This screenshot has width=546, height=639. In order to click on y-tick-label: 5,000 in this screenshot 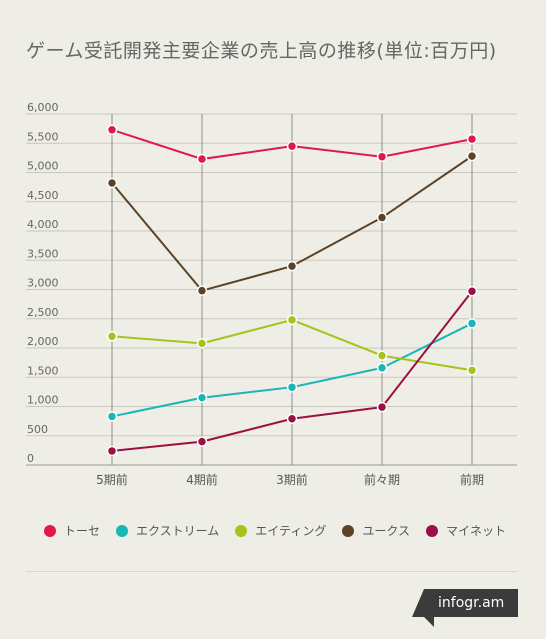, I will do `click(43, 166)`.